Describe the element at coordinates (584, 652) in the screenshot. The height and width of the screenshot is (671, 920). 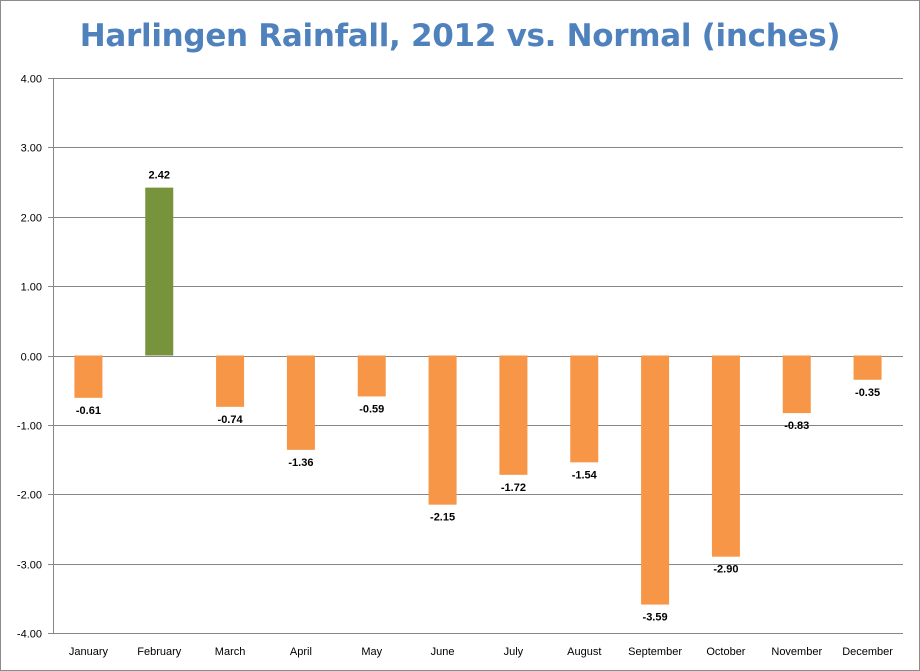
I see `x-tick-label: August` at that location.